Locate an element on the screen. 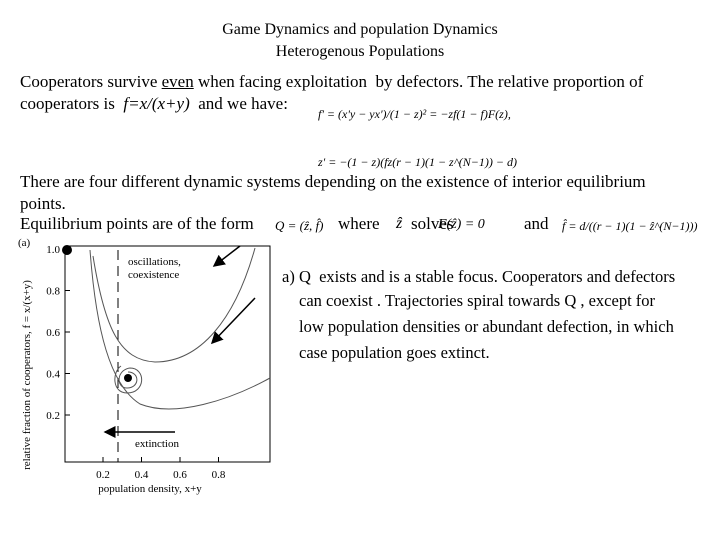 The width and height of the screenshot is (720, 540). paragraph-line: points. is located at coordinates (43, 203).